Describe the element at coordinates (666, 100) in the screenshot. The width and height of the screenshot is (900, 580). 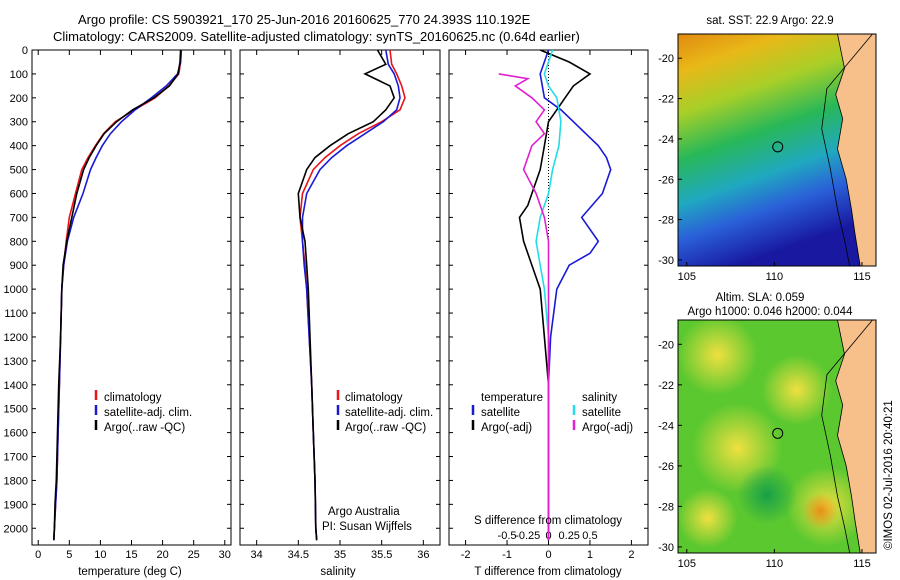
I see `sst-map-ytick-label: -22` at that location.